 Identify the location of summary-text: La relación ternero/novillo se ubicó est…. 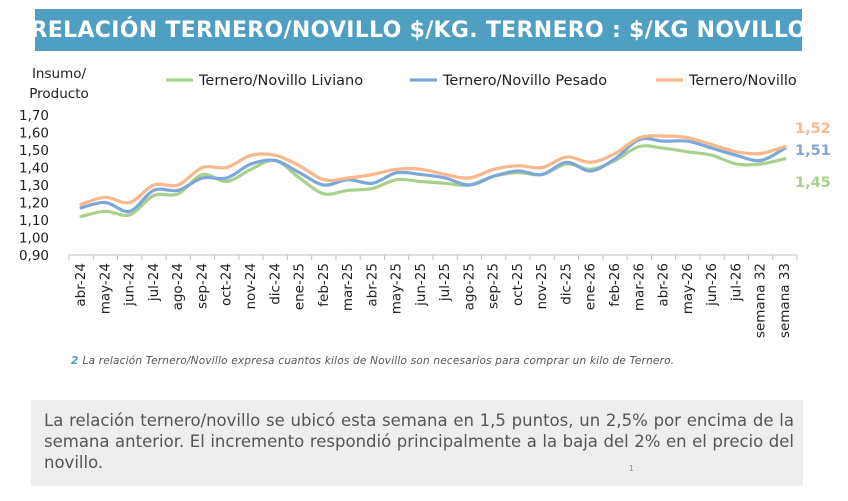
(419, 441).